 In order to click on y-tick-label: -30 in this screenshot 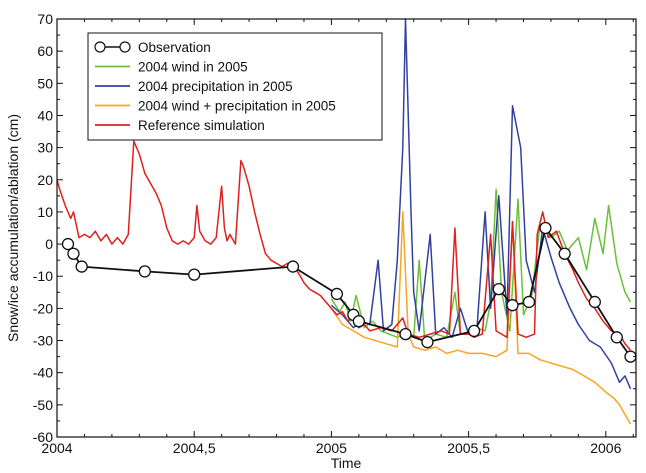, I will do `click(43, 341)`.